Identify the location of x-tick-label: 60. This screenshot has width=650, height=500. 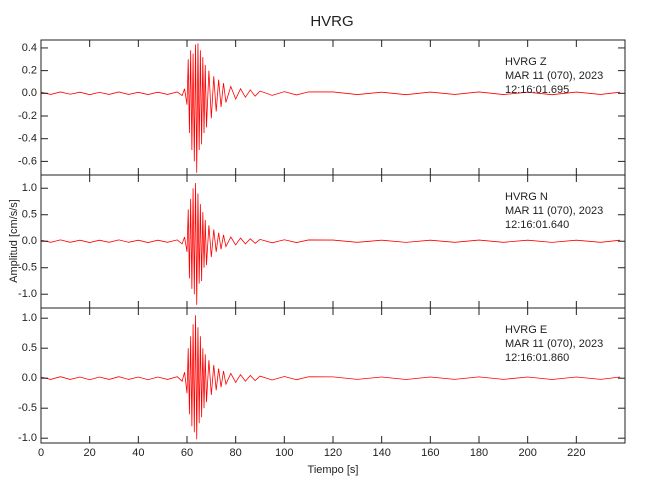
(187, 453).